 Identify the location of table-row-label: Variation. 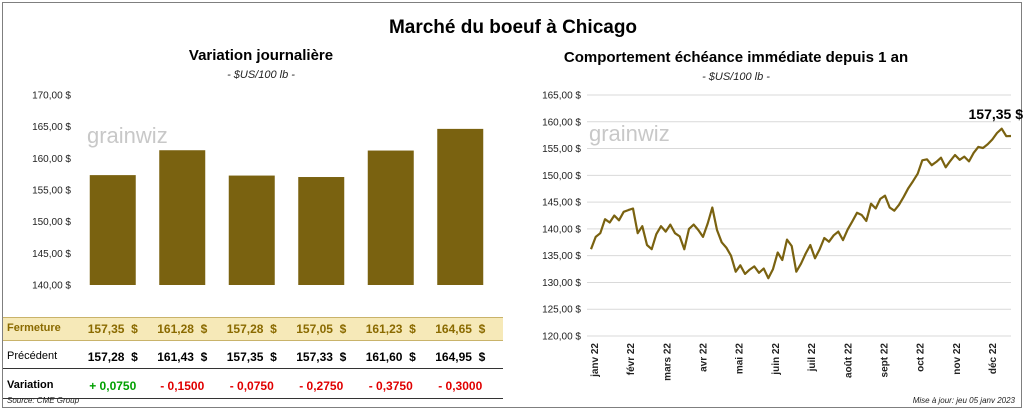
(30, 385).